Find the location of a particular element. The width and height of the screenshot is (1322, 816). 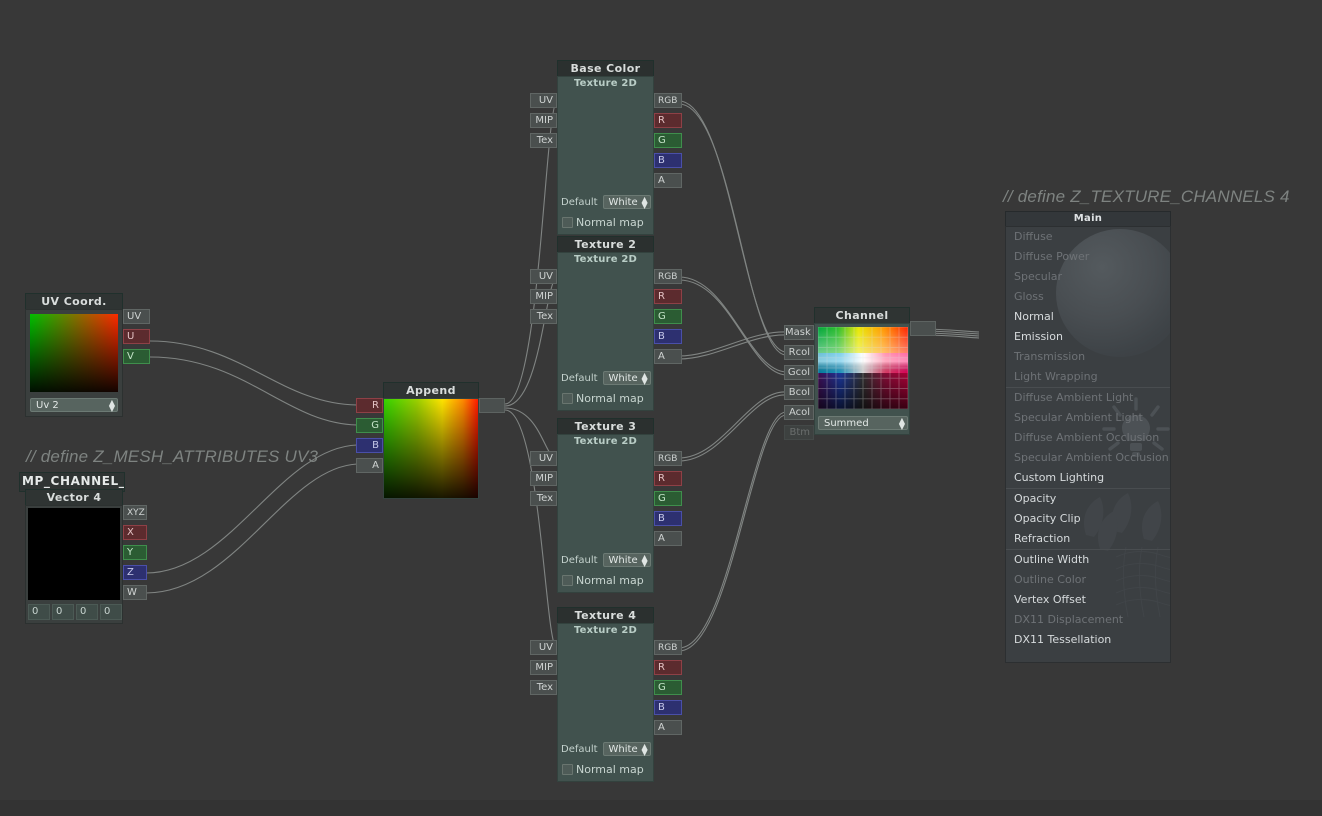

output-port-w: W is located at coordinates (135, 592).